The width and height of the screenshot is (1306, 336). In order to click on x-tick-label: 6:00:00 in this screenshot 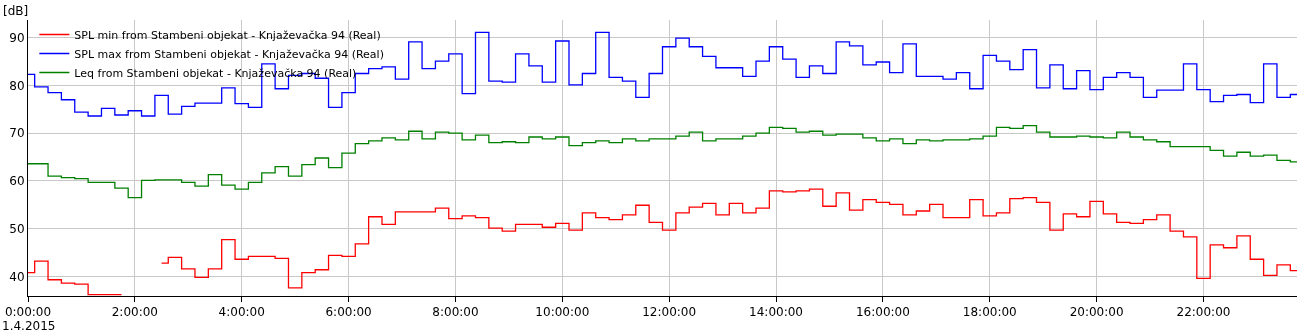, I will do `click(348, 312)`.